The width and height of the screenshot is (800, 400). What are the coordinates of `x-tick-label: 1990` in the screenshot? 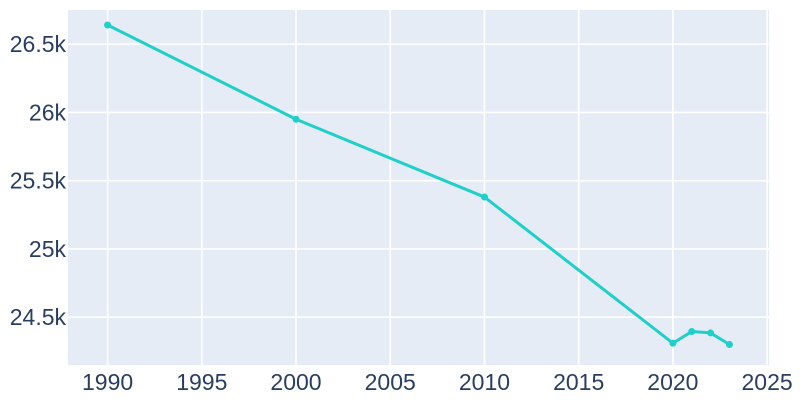 It's located at (107, 382).